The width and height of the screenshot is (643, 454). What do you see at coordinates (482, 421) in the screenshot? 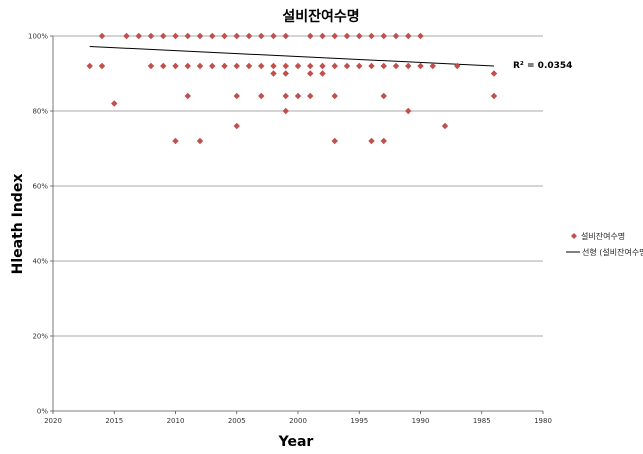
I see `x-tick-label: 1985` at bounding box center [482, 421].